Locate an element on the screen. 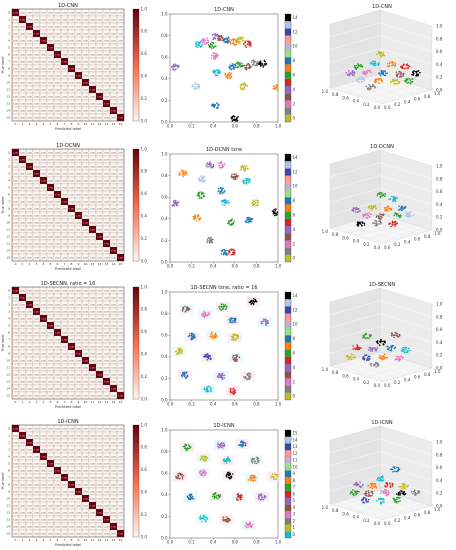 The height and width of the screenshot is (550, 456). heatmap-ytick: 15 is located at coordinates (8, 118).